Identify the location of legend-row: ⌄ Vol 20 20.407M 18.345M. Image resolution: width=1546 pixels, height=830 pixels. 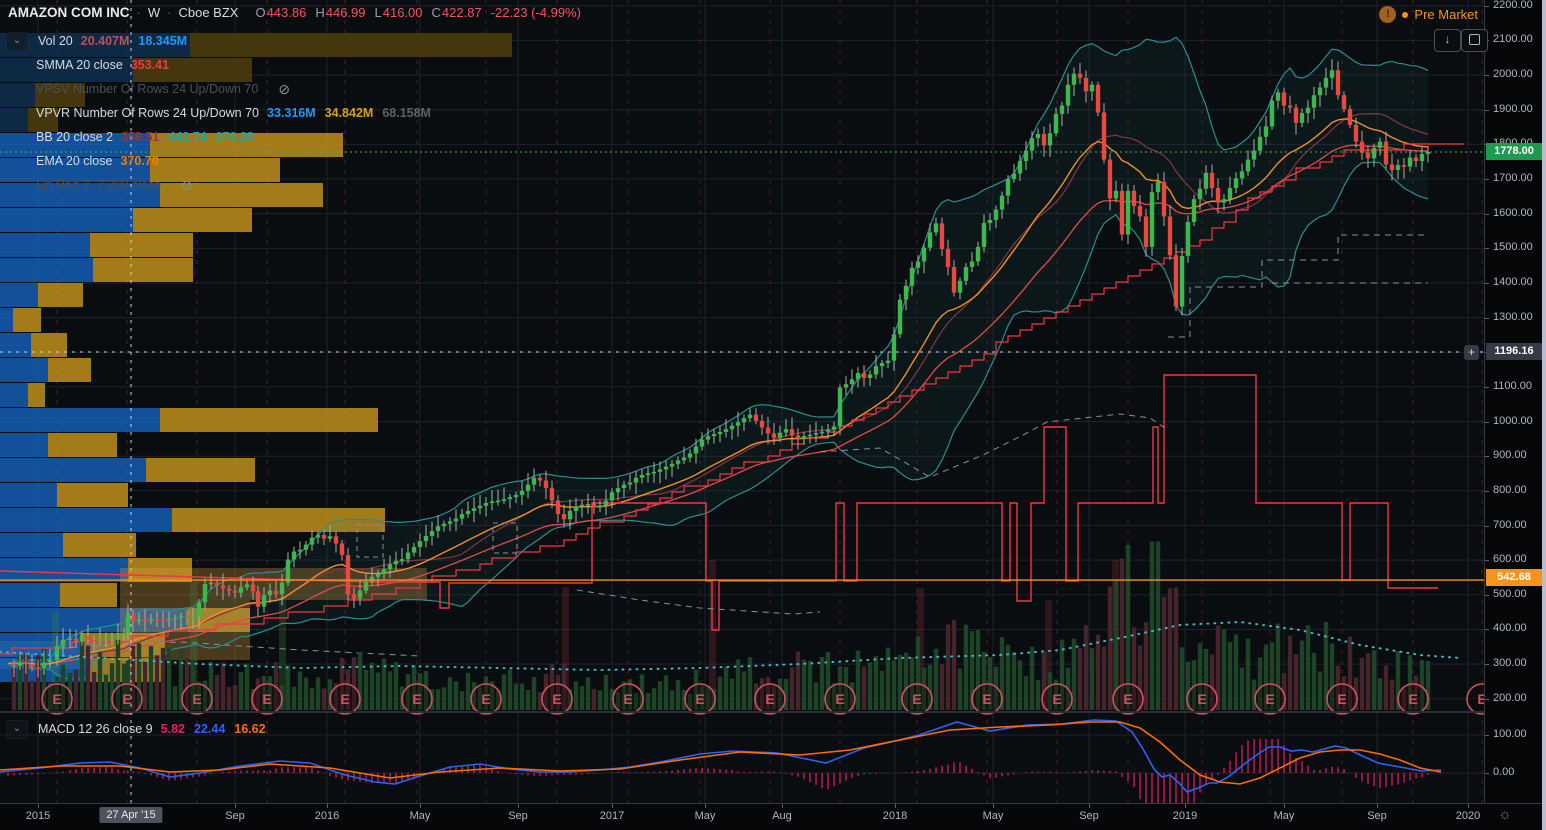
(218, 41).